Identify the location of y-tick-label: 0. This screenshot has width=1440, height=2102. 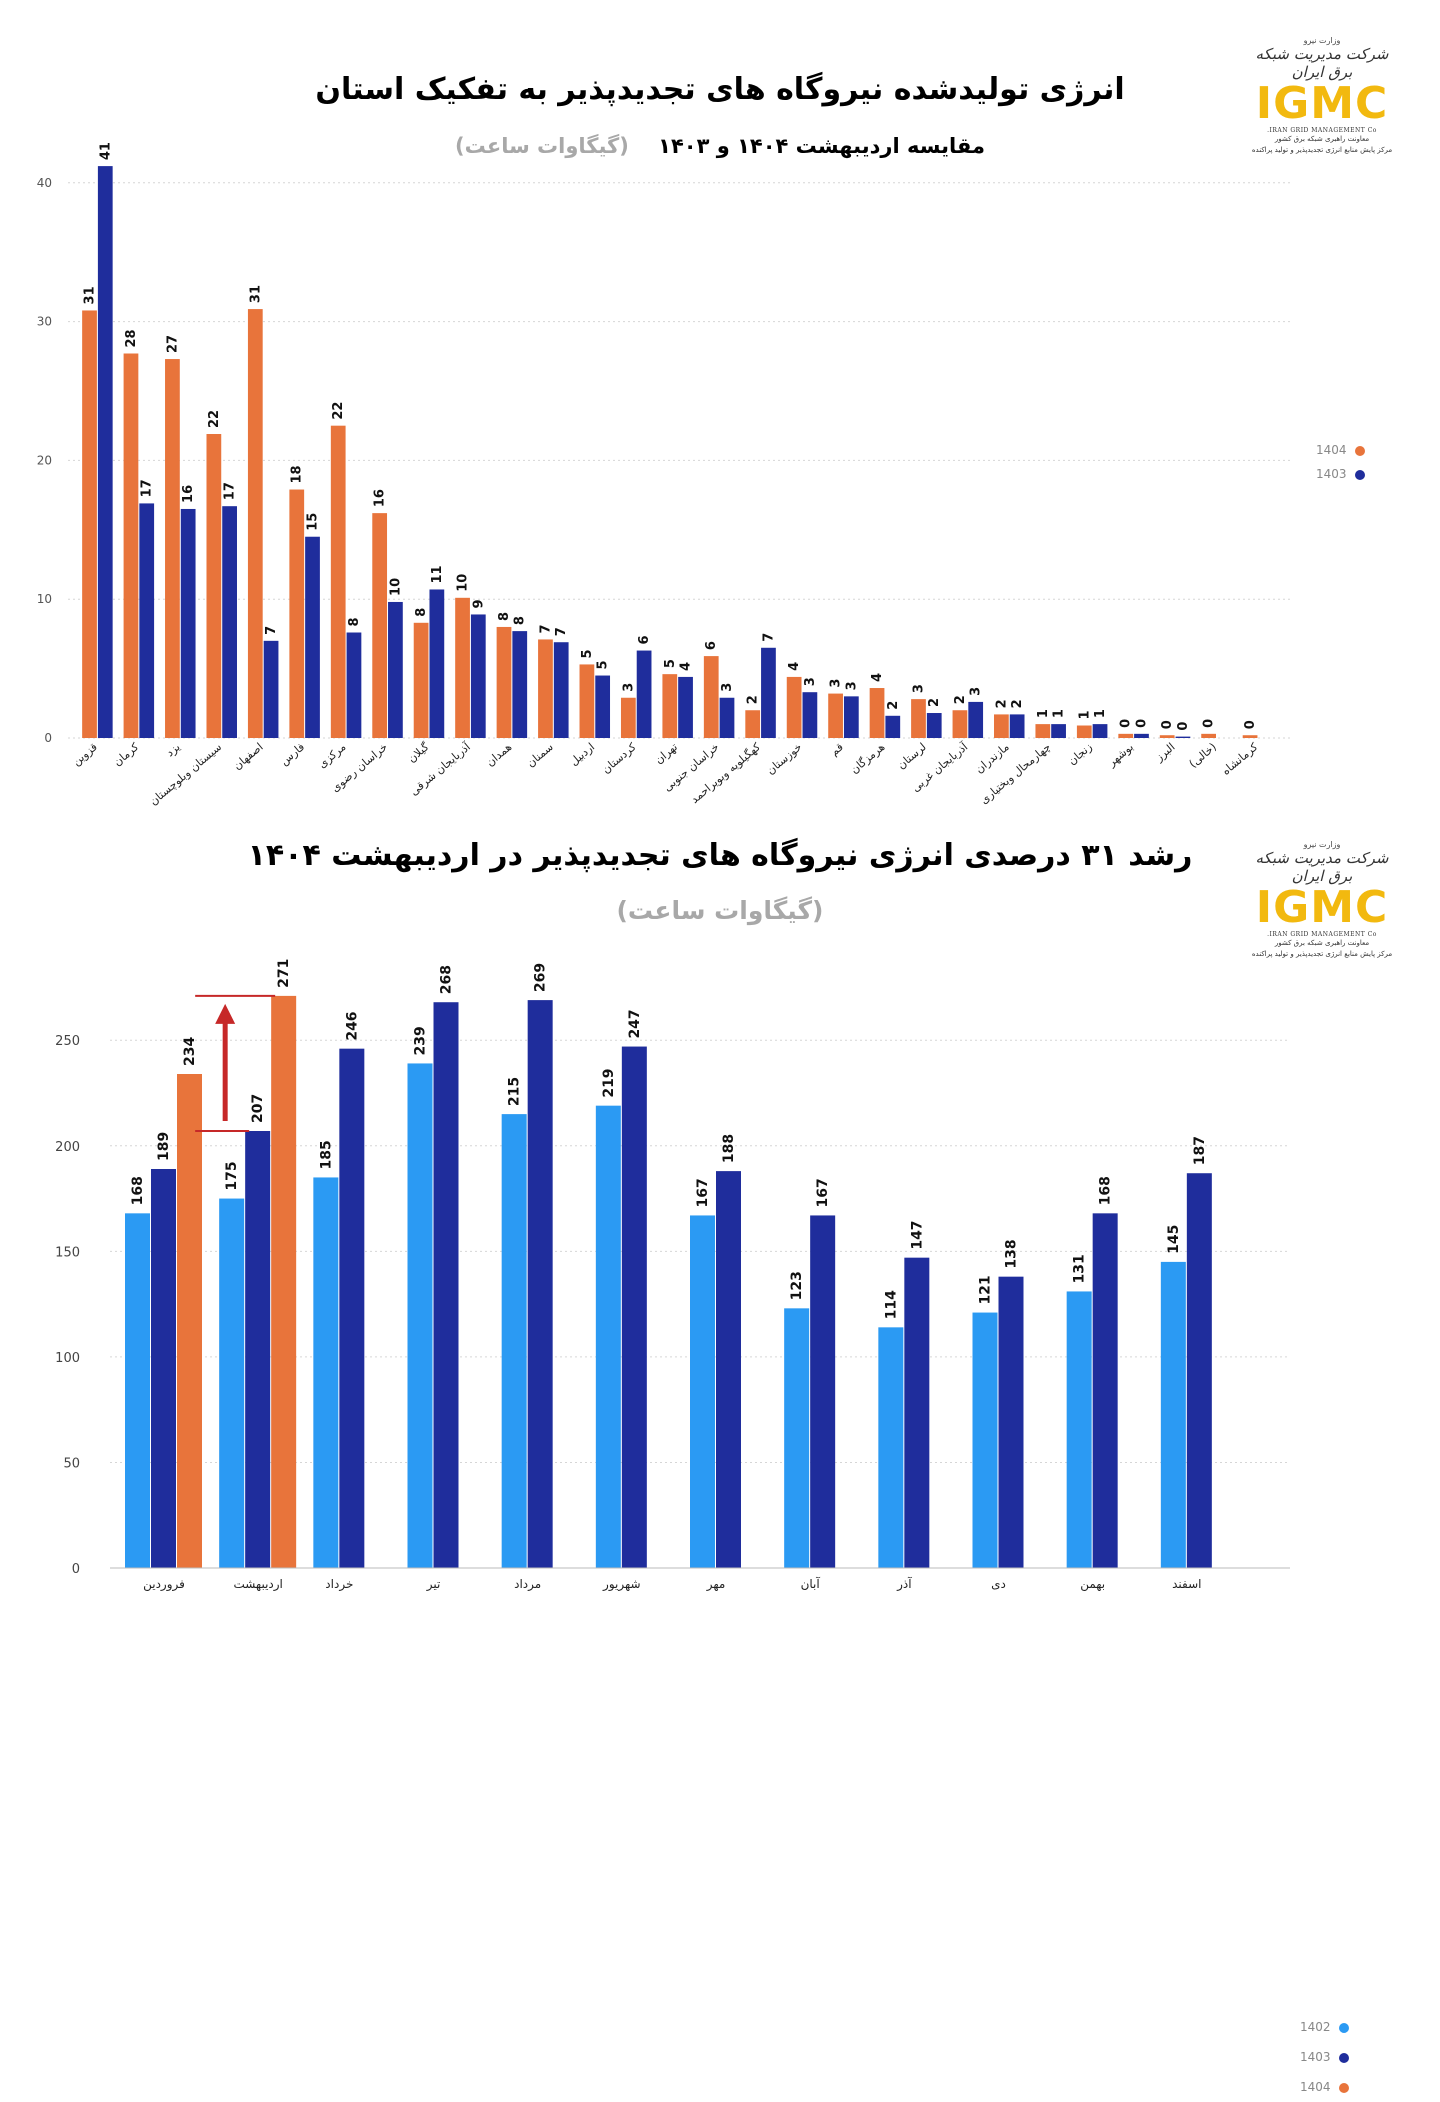
(48, 738).